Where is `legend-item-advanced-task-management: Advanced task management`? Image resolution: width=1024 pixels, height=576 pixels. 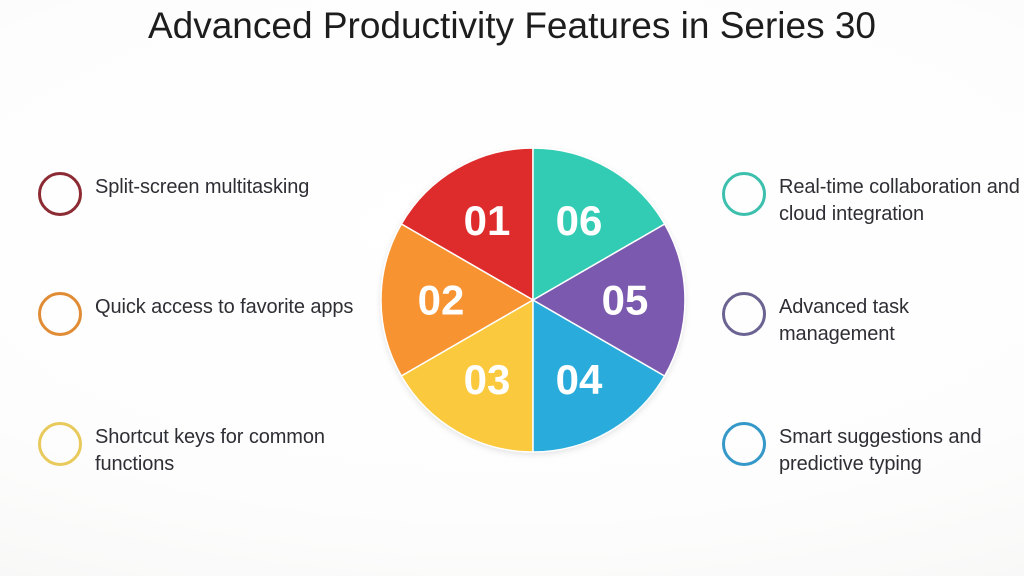
legend-item-advanced-task-management: Advanced task management is located at coordinates (873, 319).